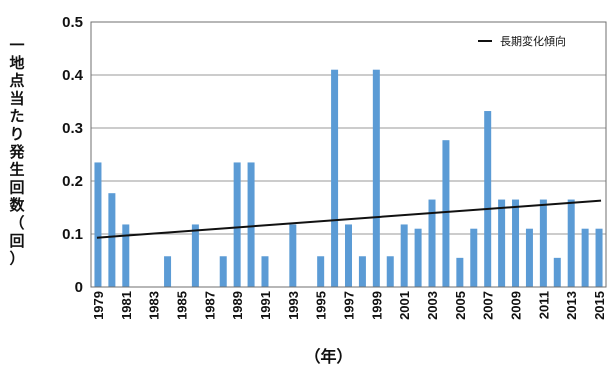 This screenshot has width=615, height=373. I want to click on x-tick-label: 2001, so click(404, 305).